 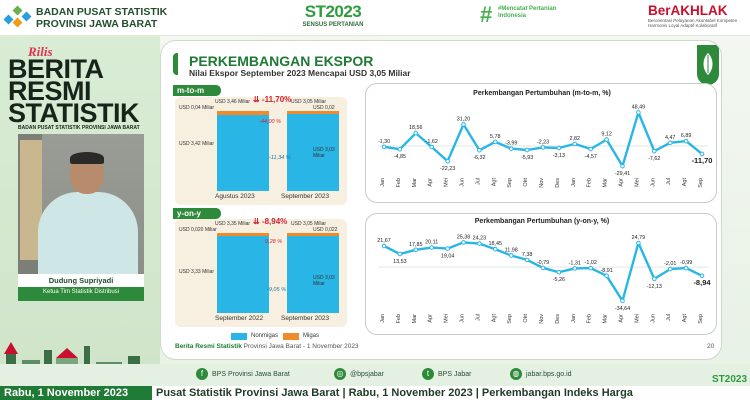 What do you see at coordinates (486, 14) in the screenshot?
I see `hashtag-icon: #` at bounding box center [486, 14].